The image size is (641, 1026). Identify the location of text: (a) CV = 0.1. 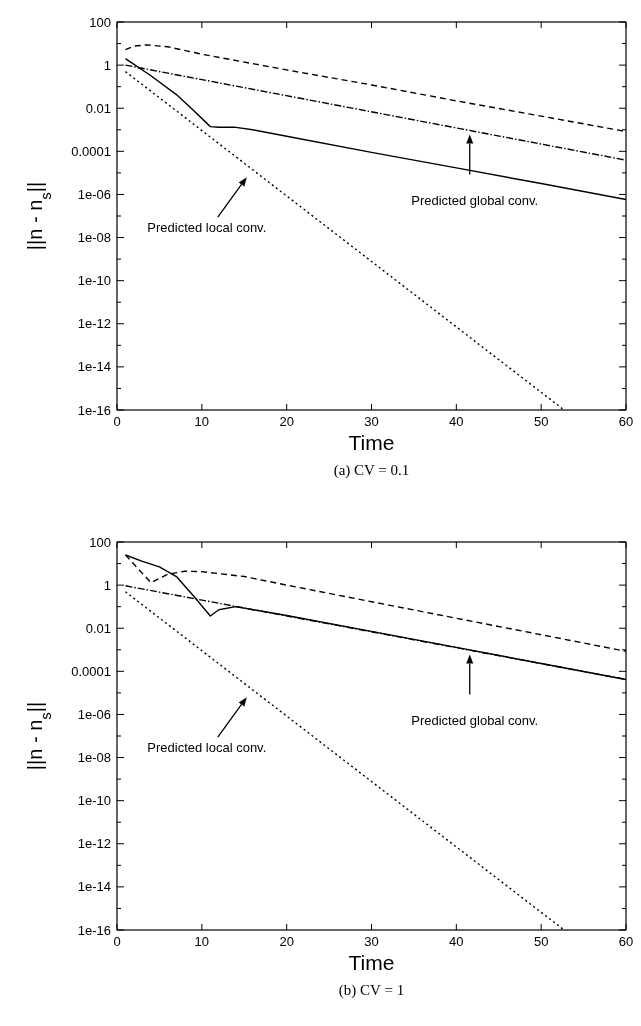
(371, 470).